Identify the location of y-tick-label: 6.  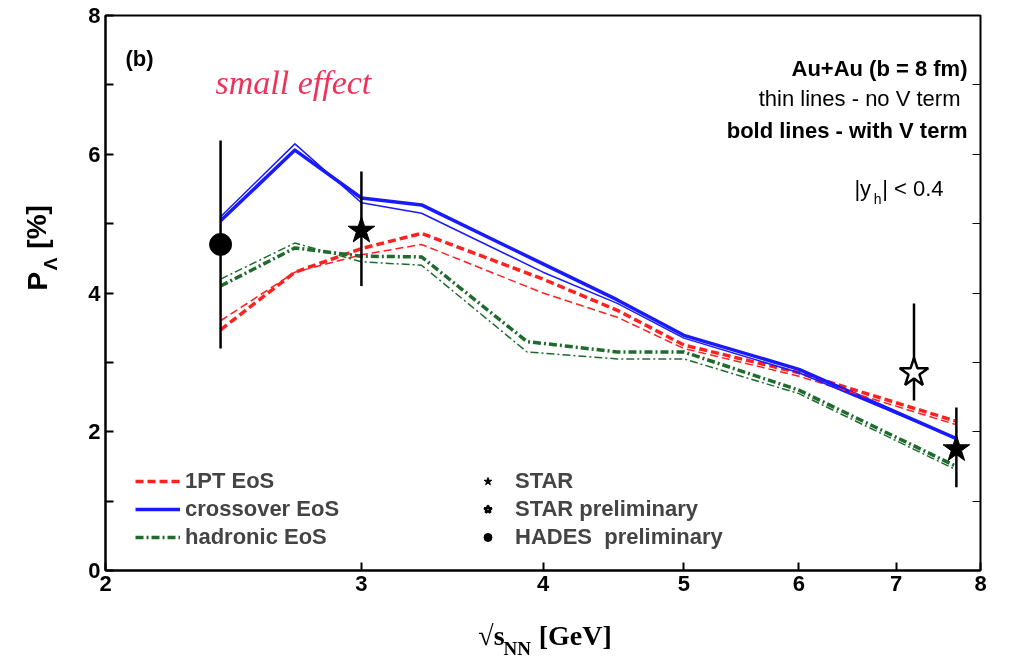
(94, 154).